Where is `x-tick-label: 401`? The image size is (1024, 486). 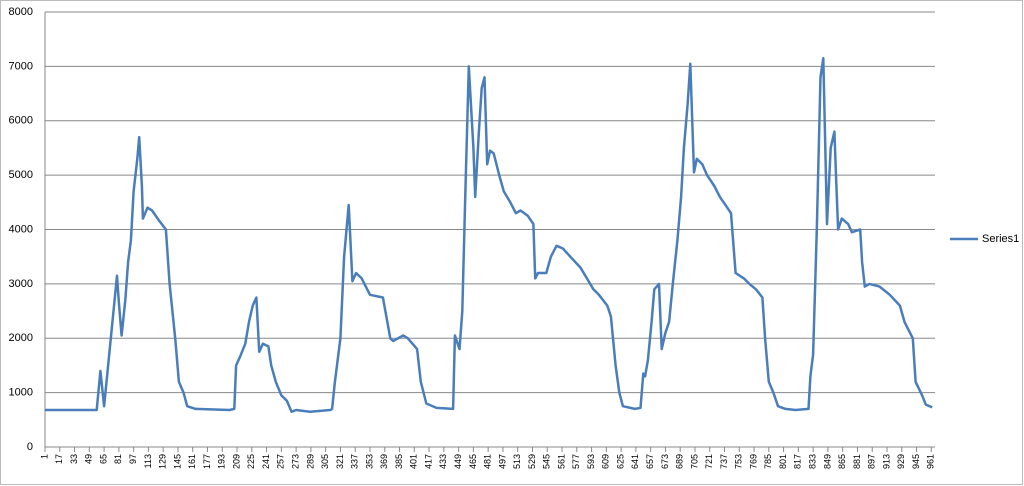 x-tick-label: 401 is located at coordinates (414, 461).